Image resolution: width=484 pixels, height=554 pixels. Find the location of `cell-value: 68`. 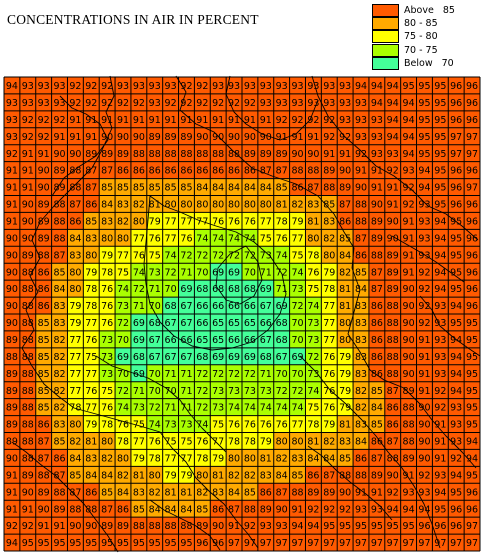

cell-value: 68 is located at coordinates (139, 357).